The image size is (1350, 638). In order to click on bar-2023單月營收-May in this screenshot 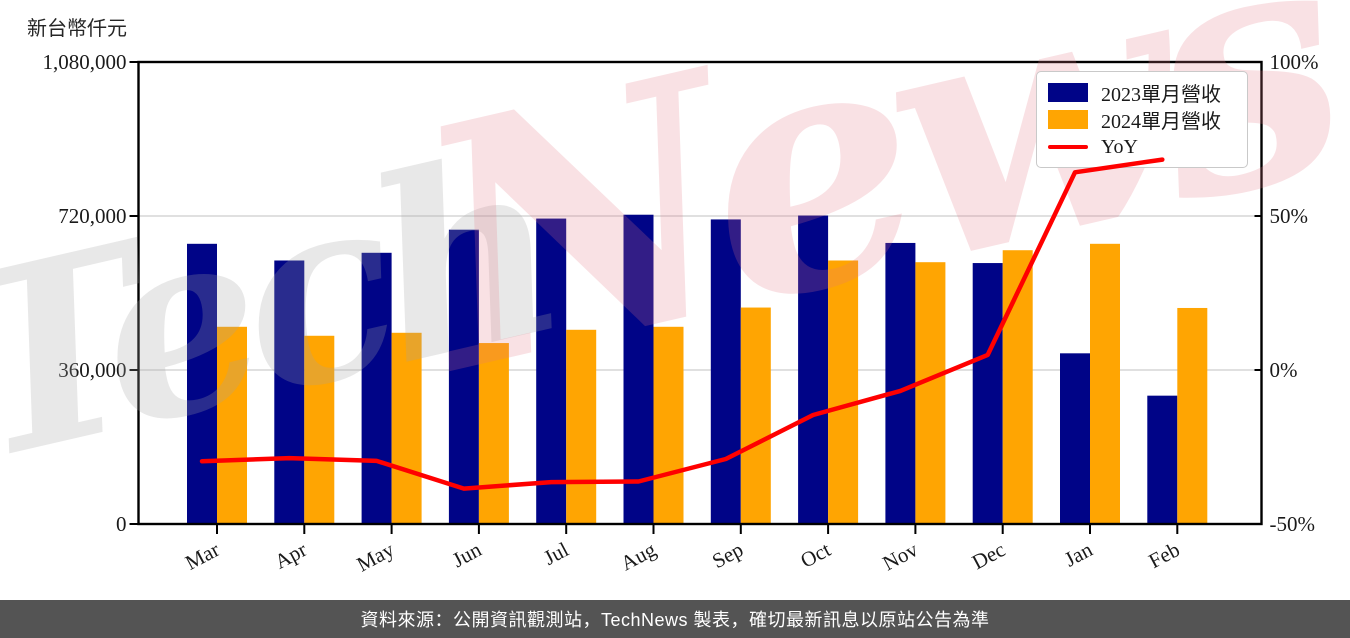, I will do `click(376, 388)`.